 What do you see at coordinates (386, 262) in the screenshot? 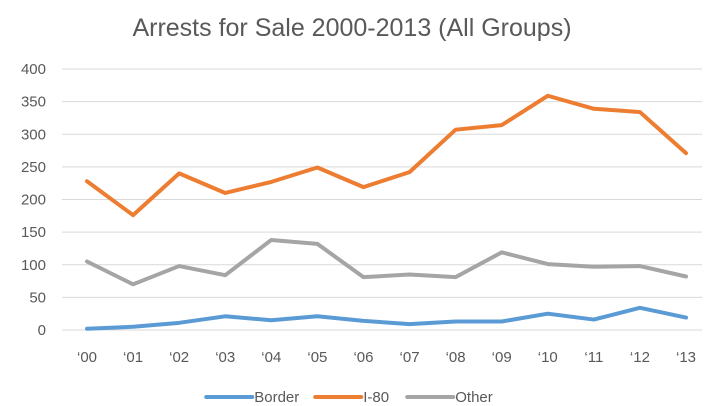
I see `series-line-other` at bounding box center [386, 262].